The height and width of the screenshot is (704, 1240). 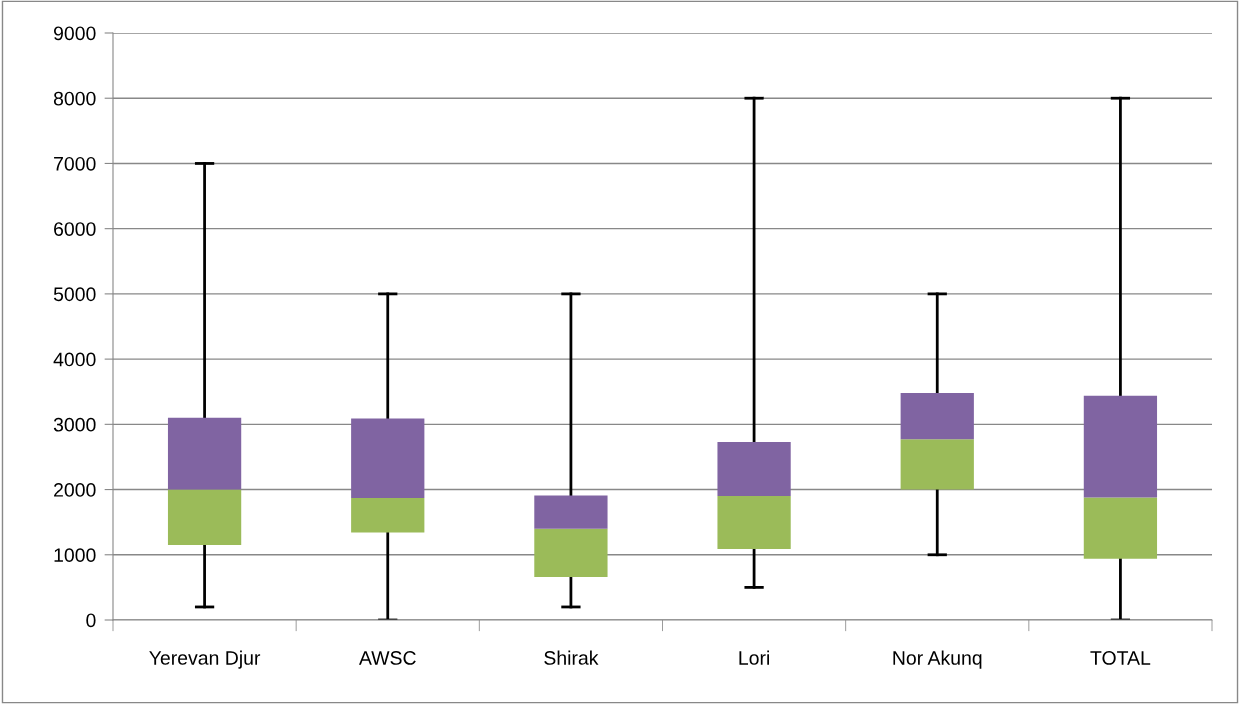 I want to click on x-tick-label: AWSC, so click(x=387, y=658).